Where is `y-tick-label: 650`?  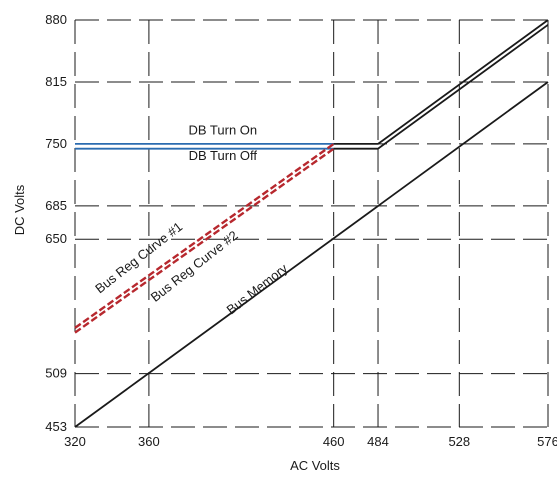
y-tick-label: 650 is located at coordinates (56, 238).